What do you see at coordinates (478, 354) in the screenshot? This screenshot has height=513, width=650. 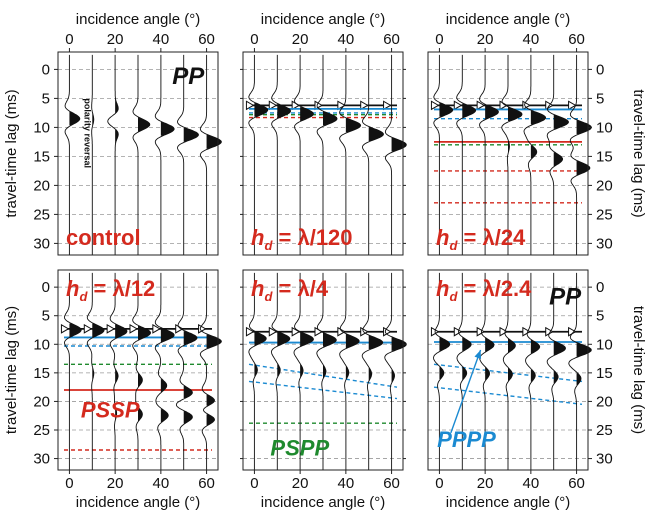 I see `pppp-arrow-head` at bounding box center [478, 354].